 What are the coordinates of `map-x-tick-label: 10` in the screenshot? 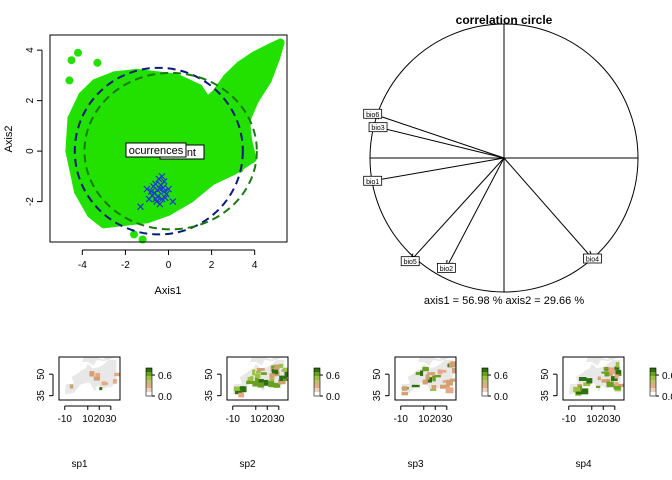 It's located at (592, 419).